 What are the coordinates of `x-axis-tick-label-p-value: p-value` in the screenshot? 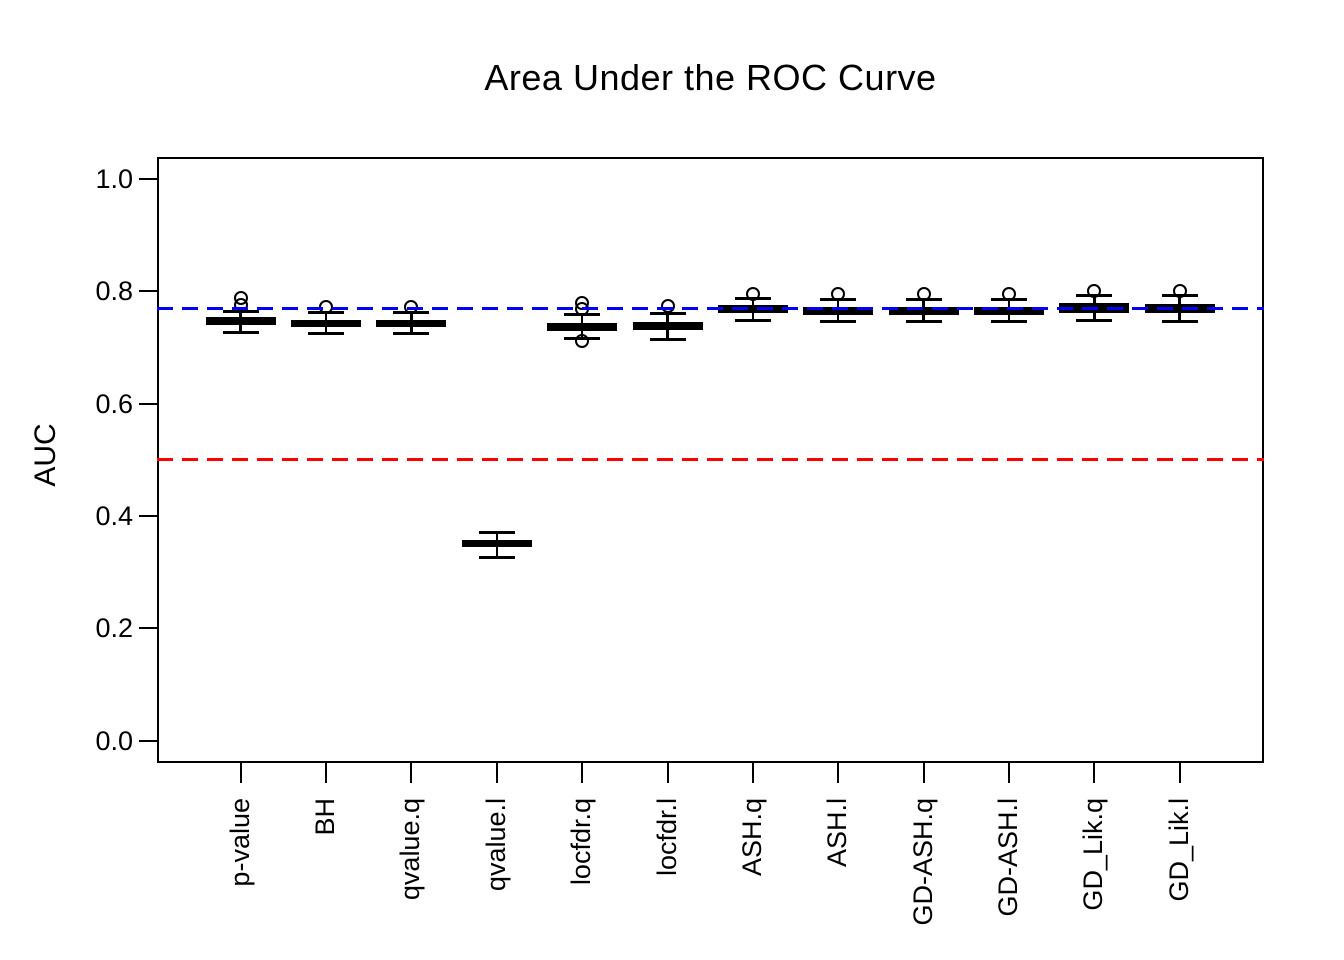 It's located at (239, 842).